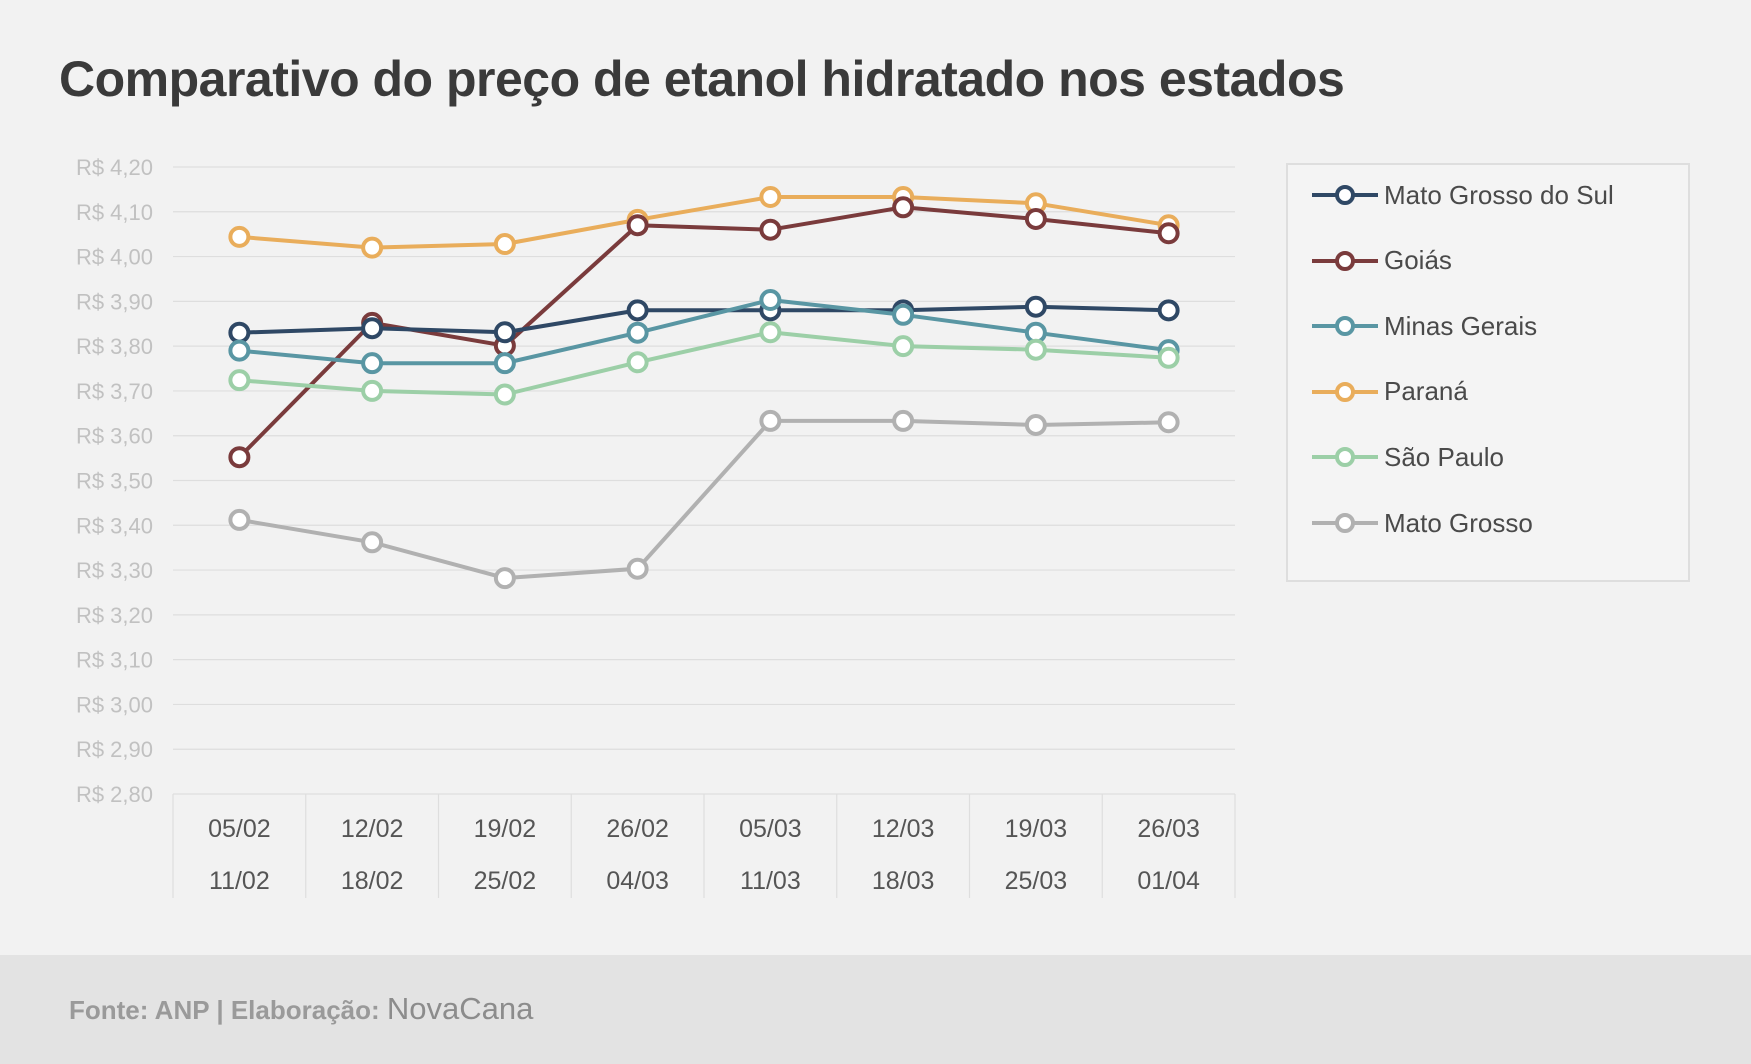 This screenshot has width=1751, height=1064. I want to click on y-tick-label: R$ 4,00, so click(114, 257).